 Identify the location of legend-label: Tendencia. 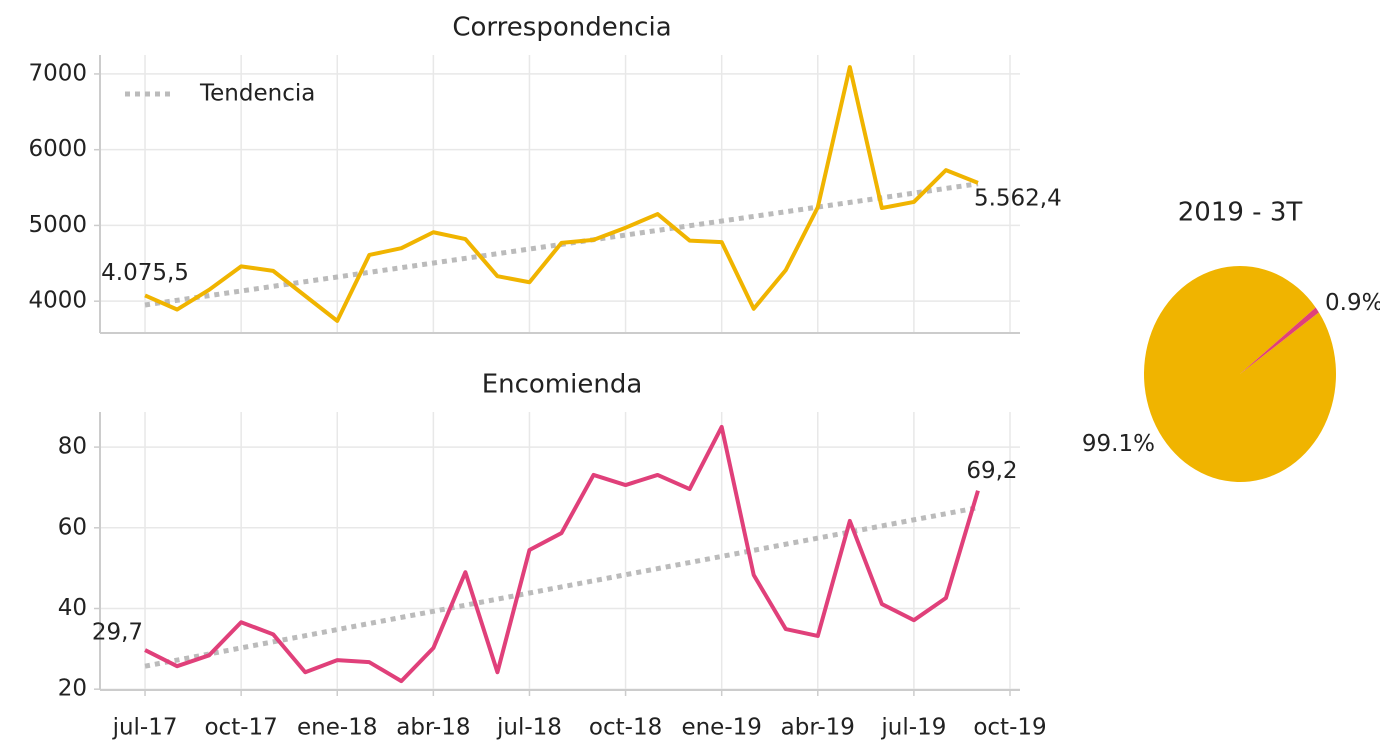
(257, 94).